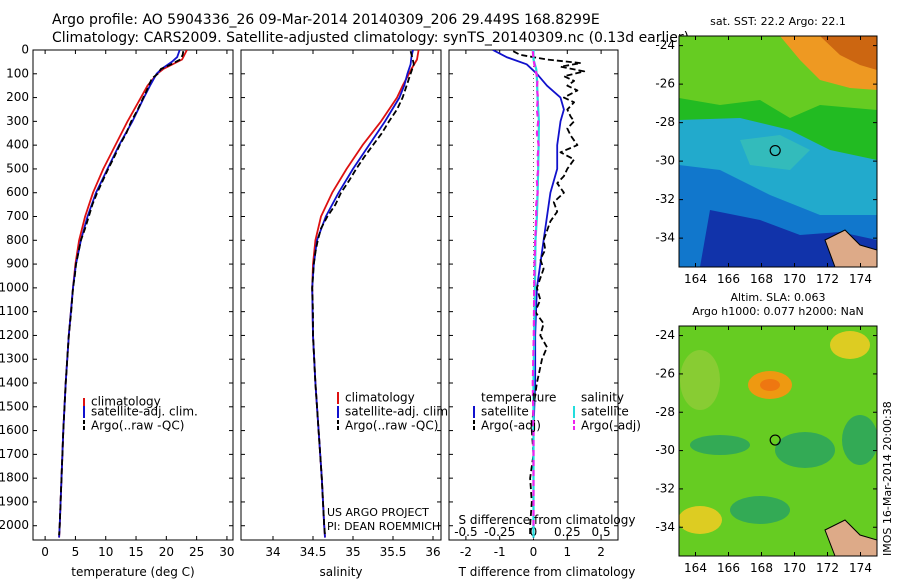 The image size is (900, 580). I want to click on x-tick-label: 1, so click(567, 552).